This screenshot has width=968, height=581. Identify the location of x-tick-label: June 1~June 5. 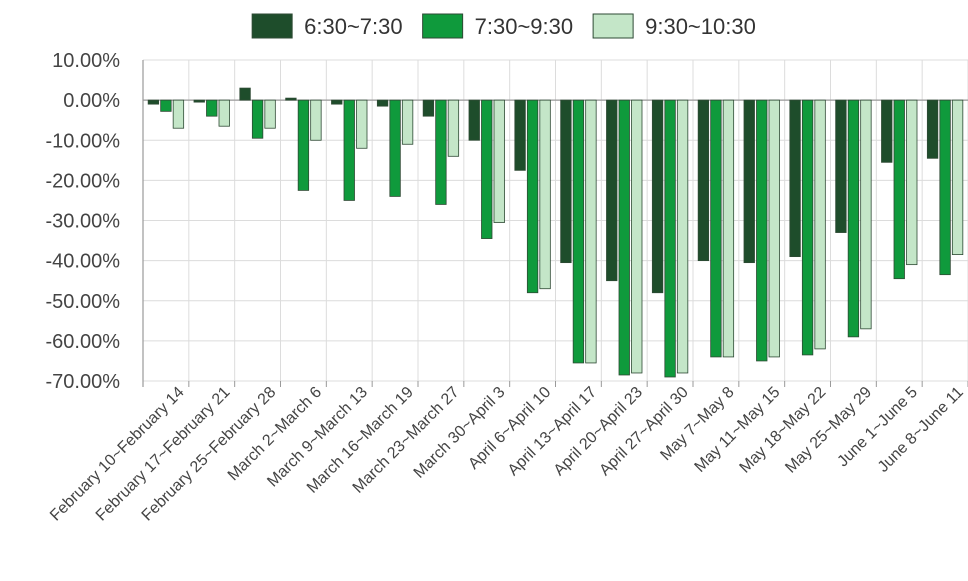
(877, 427).